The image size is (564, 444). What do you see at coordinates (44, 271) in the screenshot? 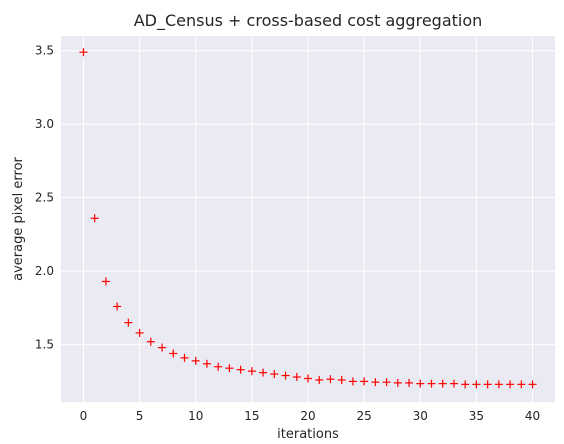
I see `y-tick-label: 2.0` at bounding box center [44, 271].